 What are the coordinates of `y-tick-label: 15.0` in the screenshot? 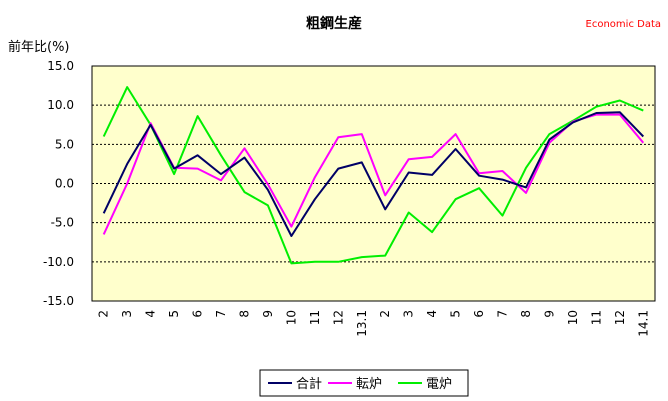 It's located at (60, 66).